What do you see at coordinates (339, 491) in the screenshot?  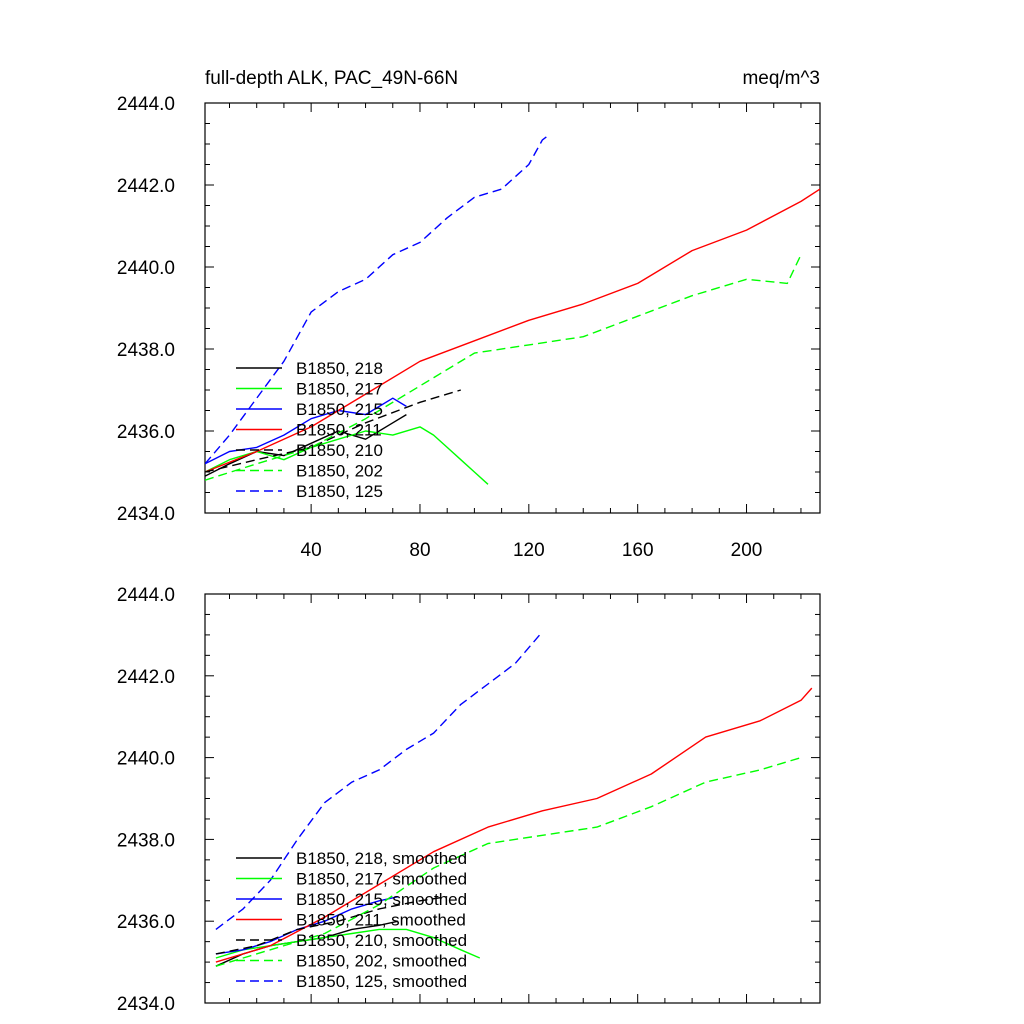 I see `legend-label: B1850, 125` at bounding box center [339, 491].